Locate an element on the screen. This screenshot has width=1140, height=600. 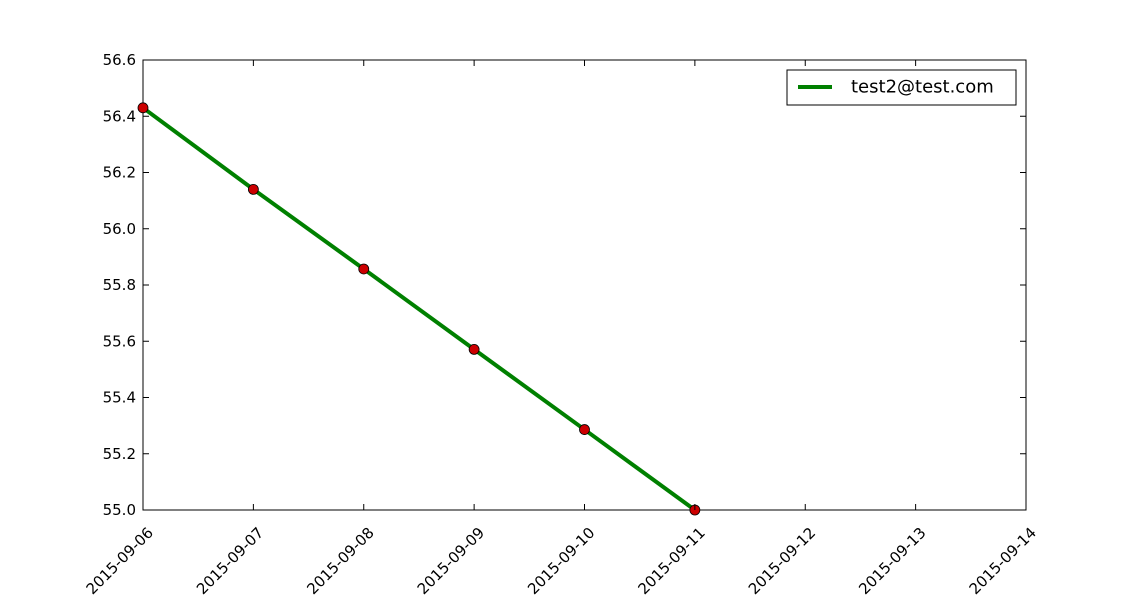
x-tick-label: 2015-09-12 is located at coordinates (782, 561).